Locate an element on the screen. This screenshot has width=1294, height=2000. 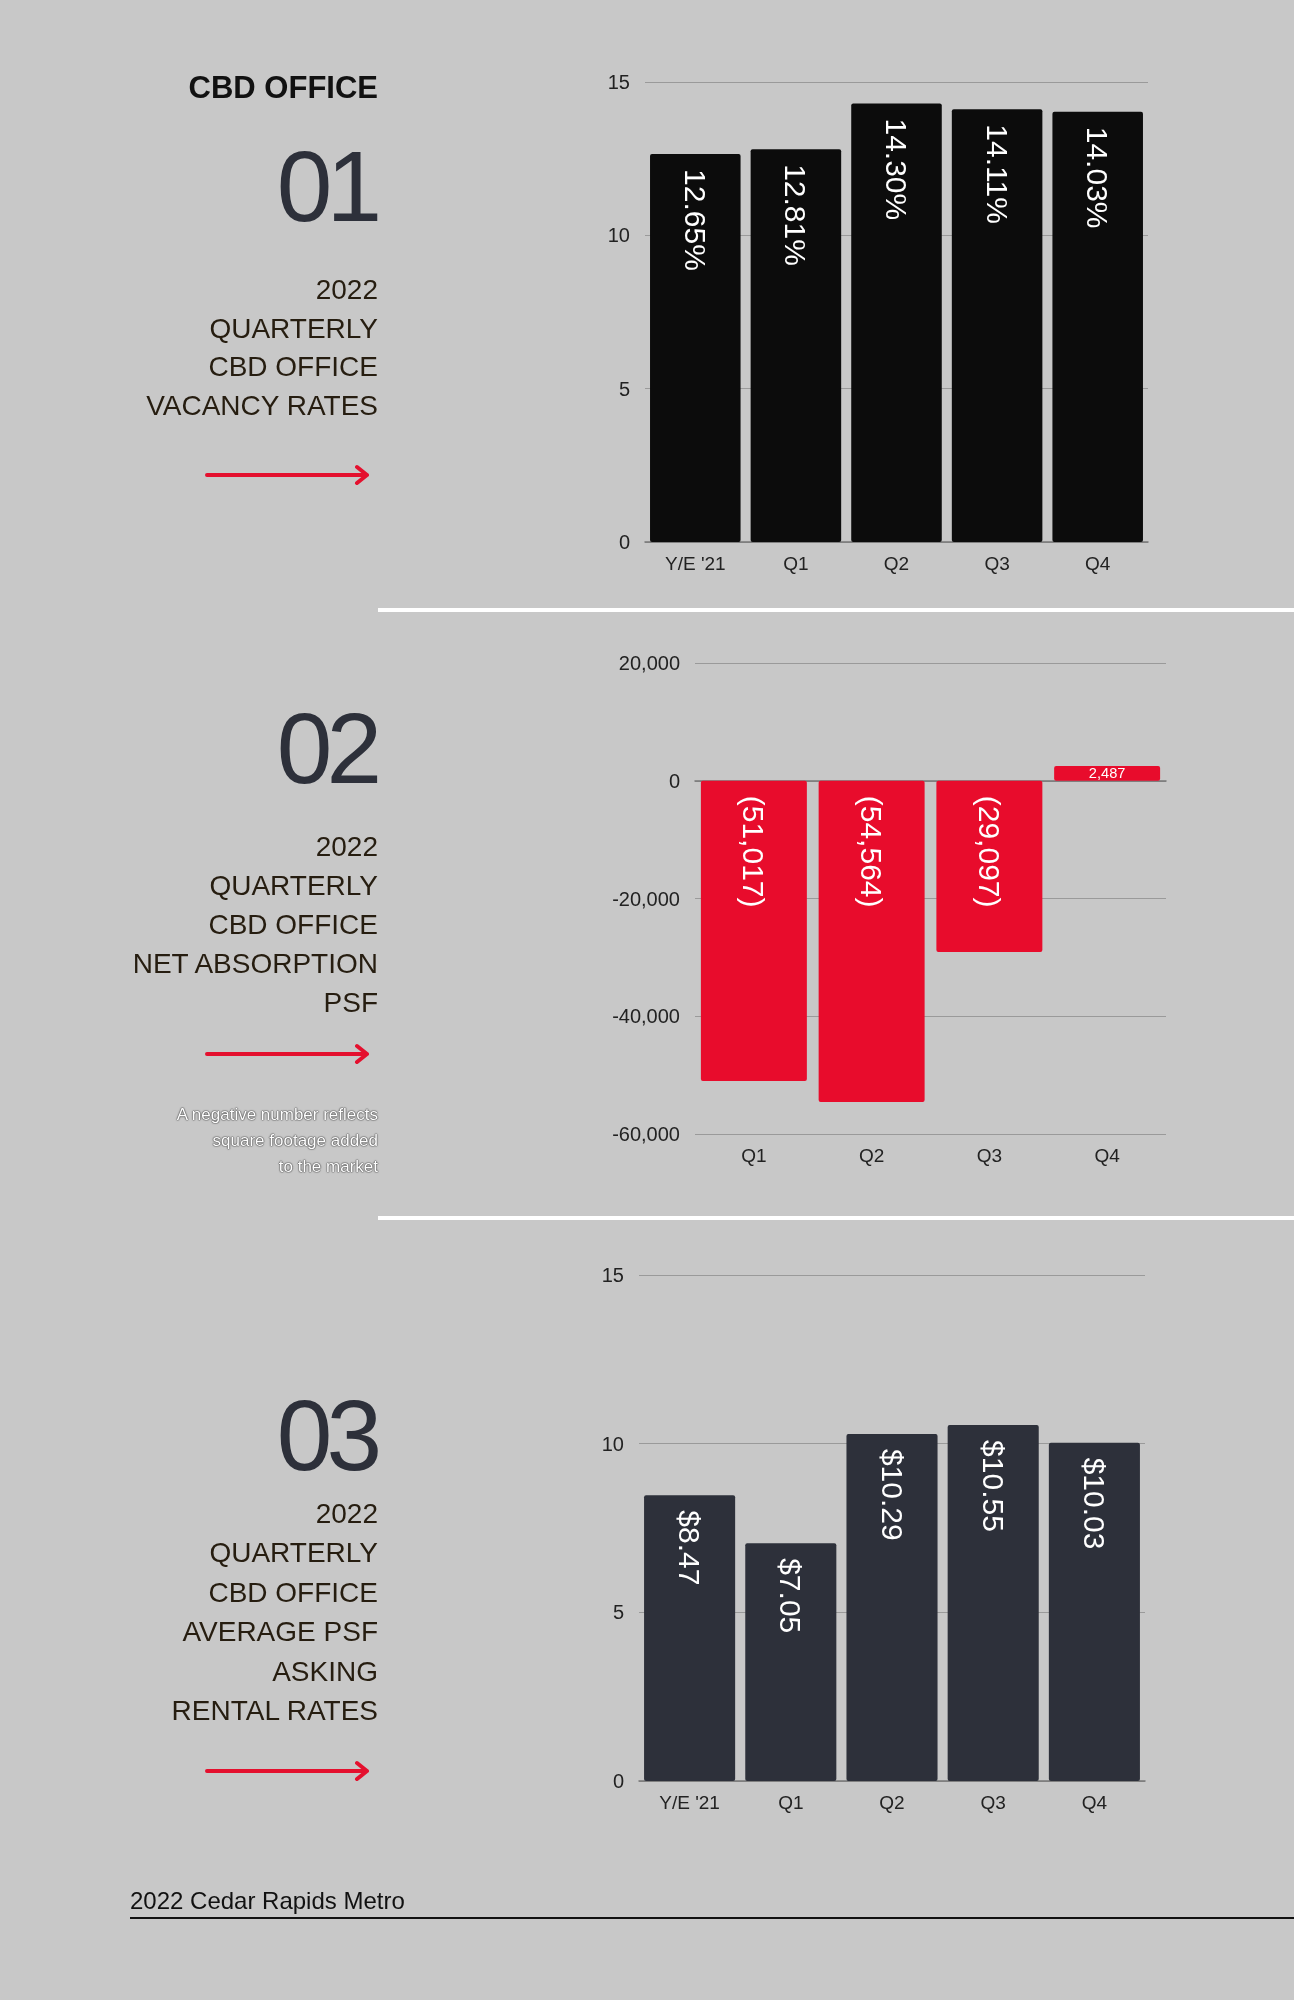
text: 03 is located at coordinates (326, 1435).